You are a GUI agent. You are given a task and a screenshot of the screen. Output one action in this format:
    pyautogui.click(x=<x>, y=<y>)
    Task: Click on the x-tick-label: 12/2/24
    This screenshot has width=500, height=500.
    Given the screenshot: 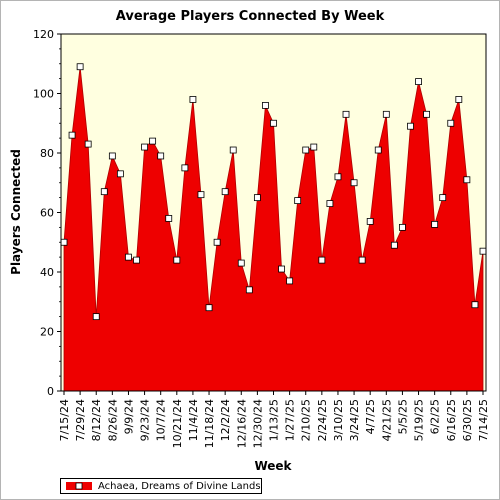 What is the action you would take?
    pyautogui.click(x=225, y=420)
    